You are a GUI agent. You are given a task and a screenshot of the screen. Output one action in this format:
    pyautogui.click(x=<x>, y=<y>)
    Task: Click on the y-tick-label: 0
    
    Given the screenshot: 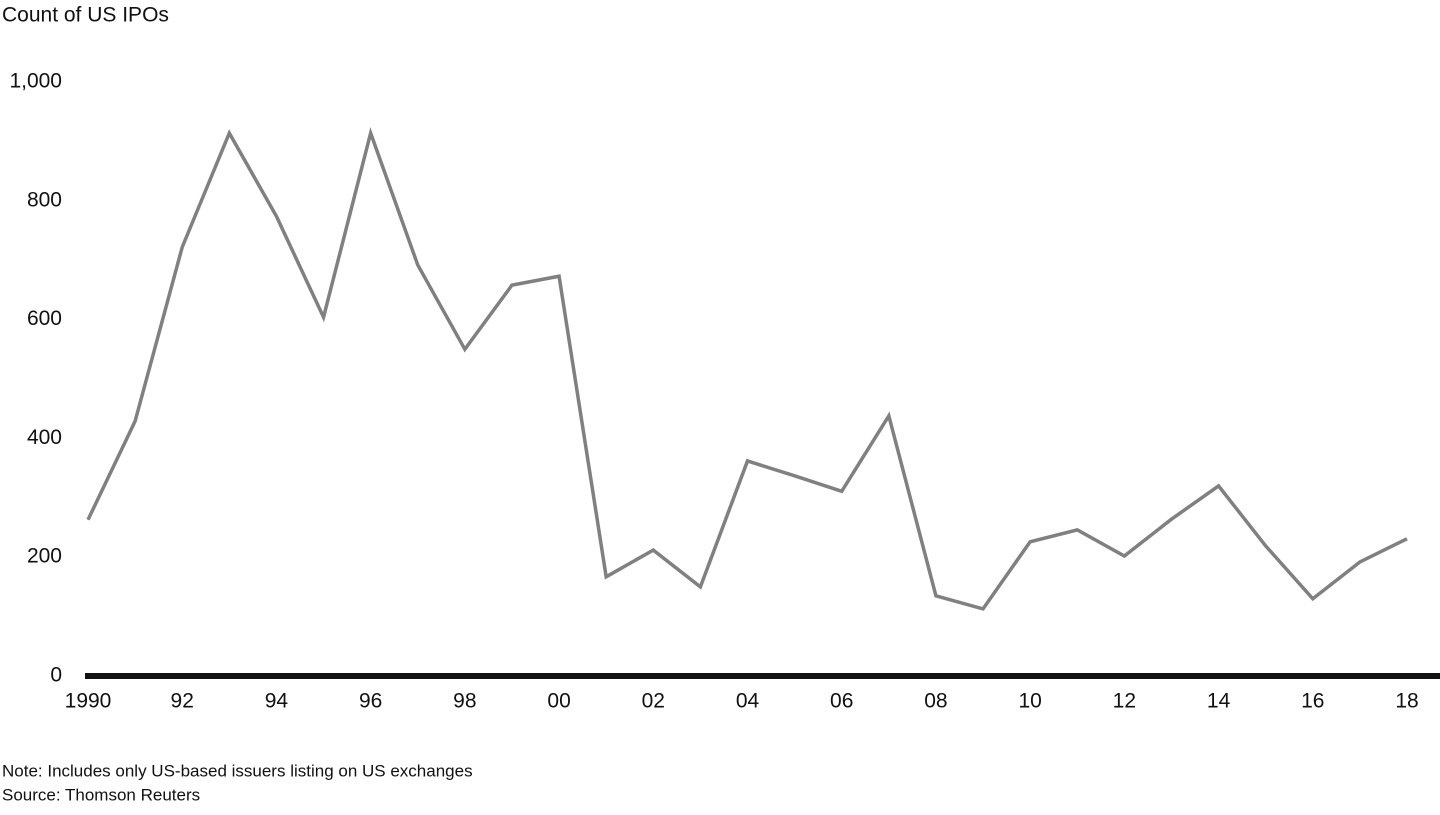 What is the action you would take?
    pyautogui.click(x=56, y=675)
    